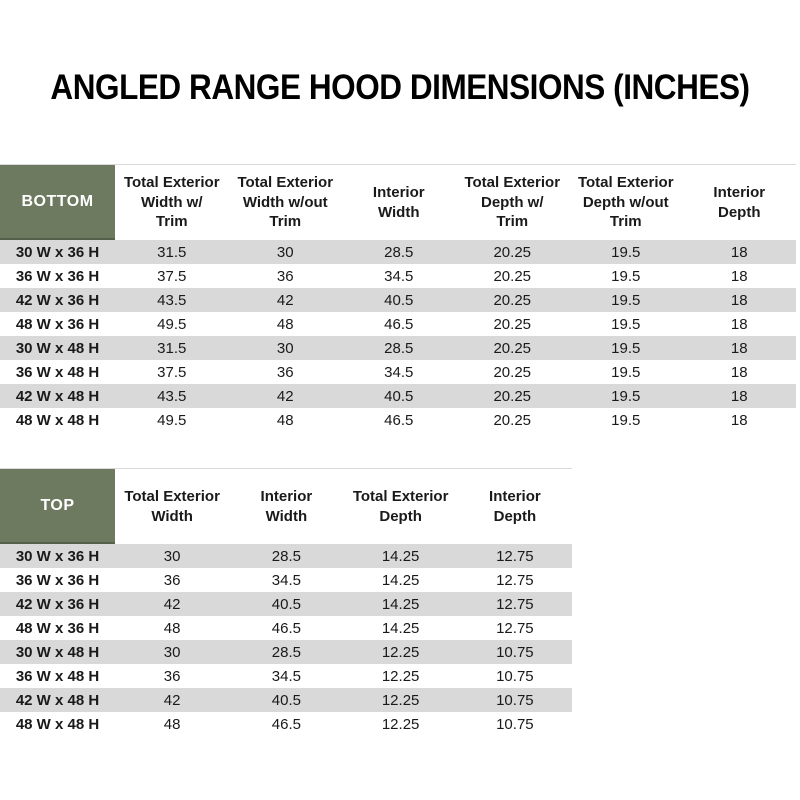  What do you see at coordinates (625, 202) in the screenshot?
I see `column-header: Total Exterior Depth w/out Trim` at bounding box center [625, 202].